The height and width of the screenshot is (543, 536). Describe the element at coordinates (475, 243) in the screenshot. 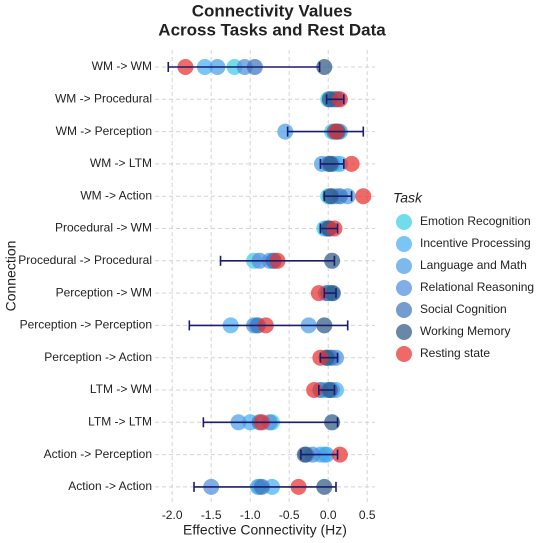

I see `legend-label: Incentive Processing` at that location.